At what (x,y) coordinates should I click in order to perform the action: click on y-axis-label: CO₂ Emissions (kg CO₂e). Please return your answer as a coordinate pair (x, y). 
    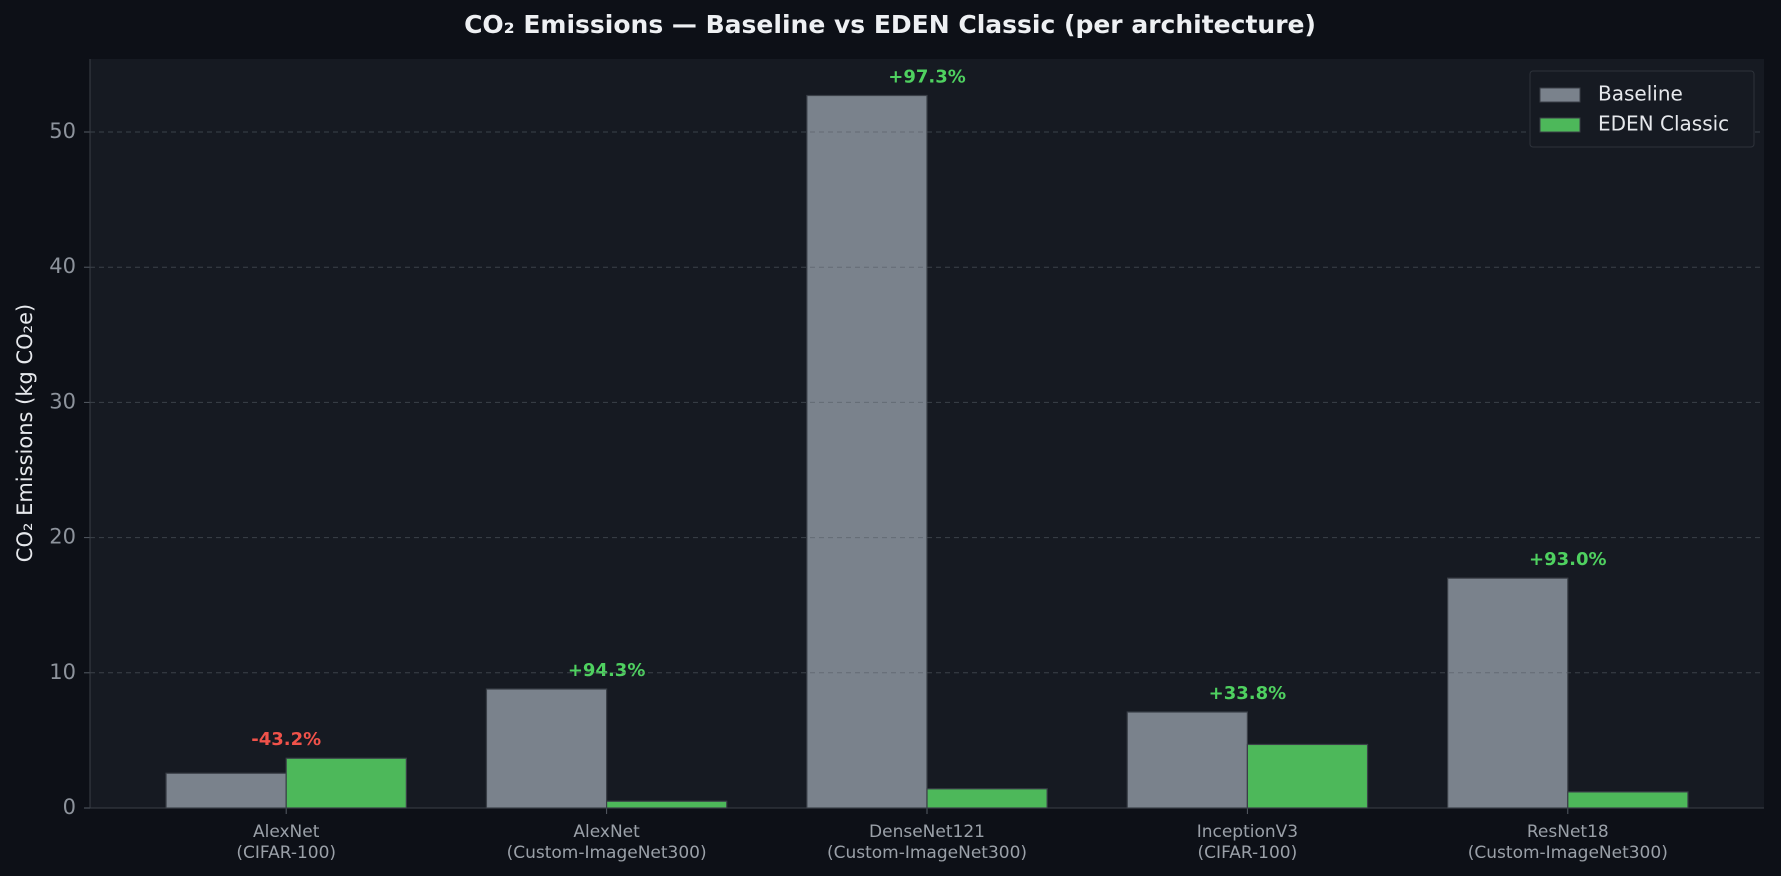
    Looking at the image, I should click on (25, 433).